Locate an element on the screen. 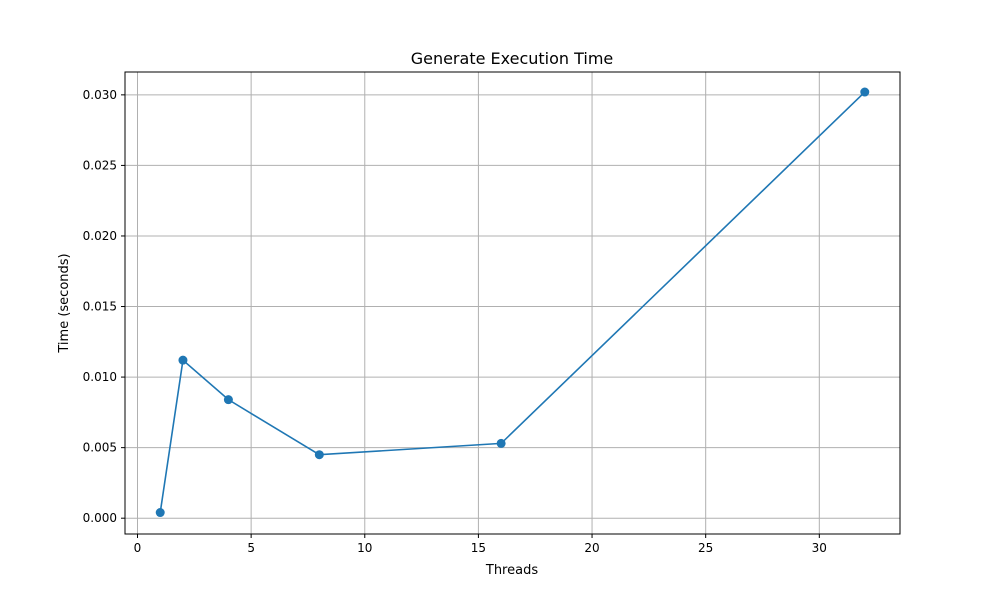 The width and height of the screenshot is (1000, 600). y-tick-label: 0.030 is located at coordinates (100, 95).